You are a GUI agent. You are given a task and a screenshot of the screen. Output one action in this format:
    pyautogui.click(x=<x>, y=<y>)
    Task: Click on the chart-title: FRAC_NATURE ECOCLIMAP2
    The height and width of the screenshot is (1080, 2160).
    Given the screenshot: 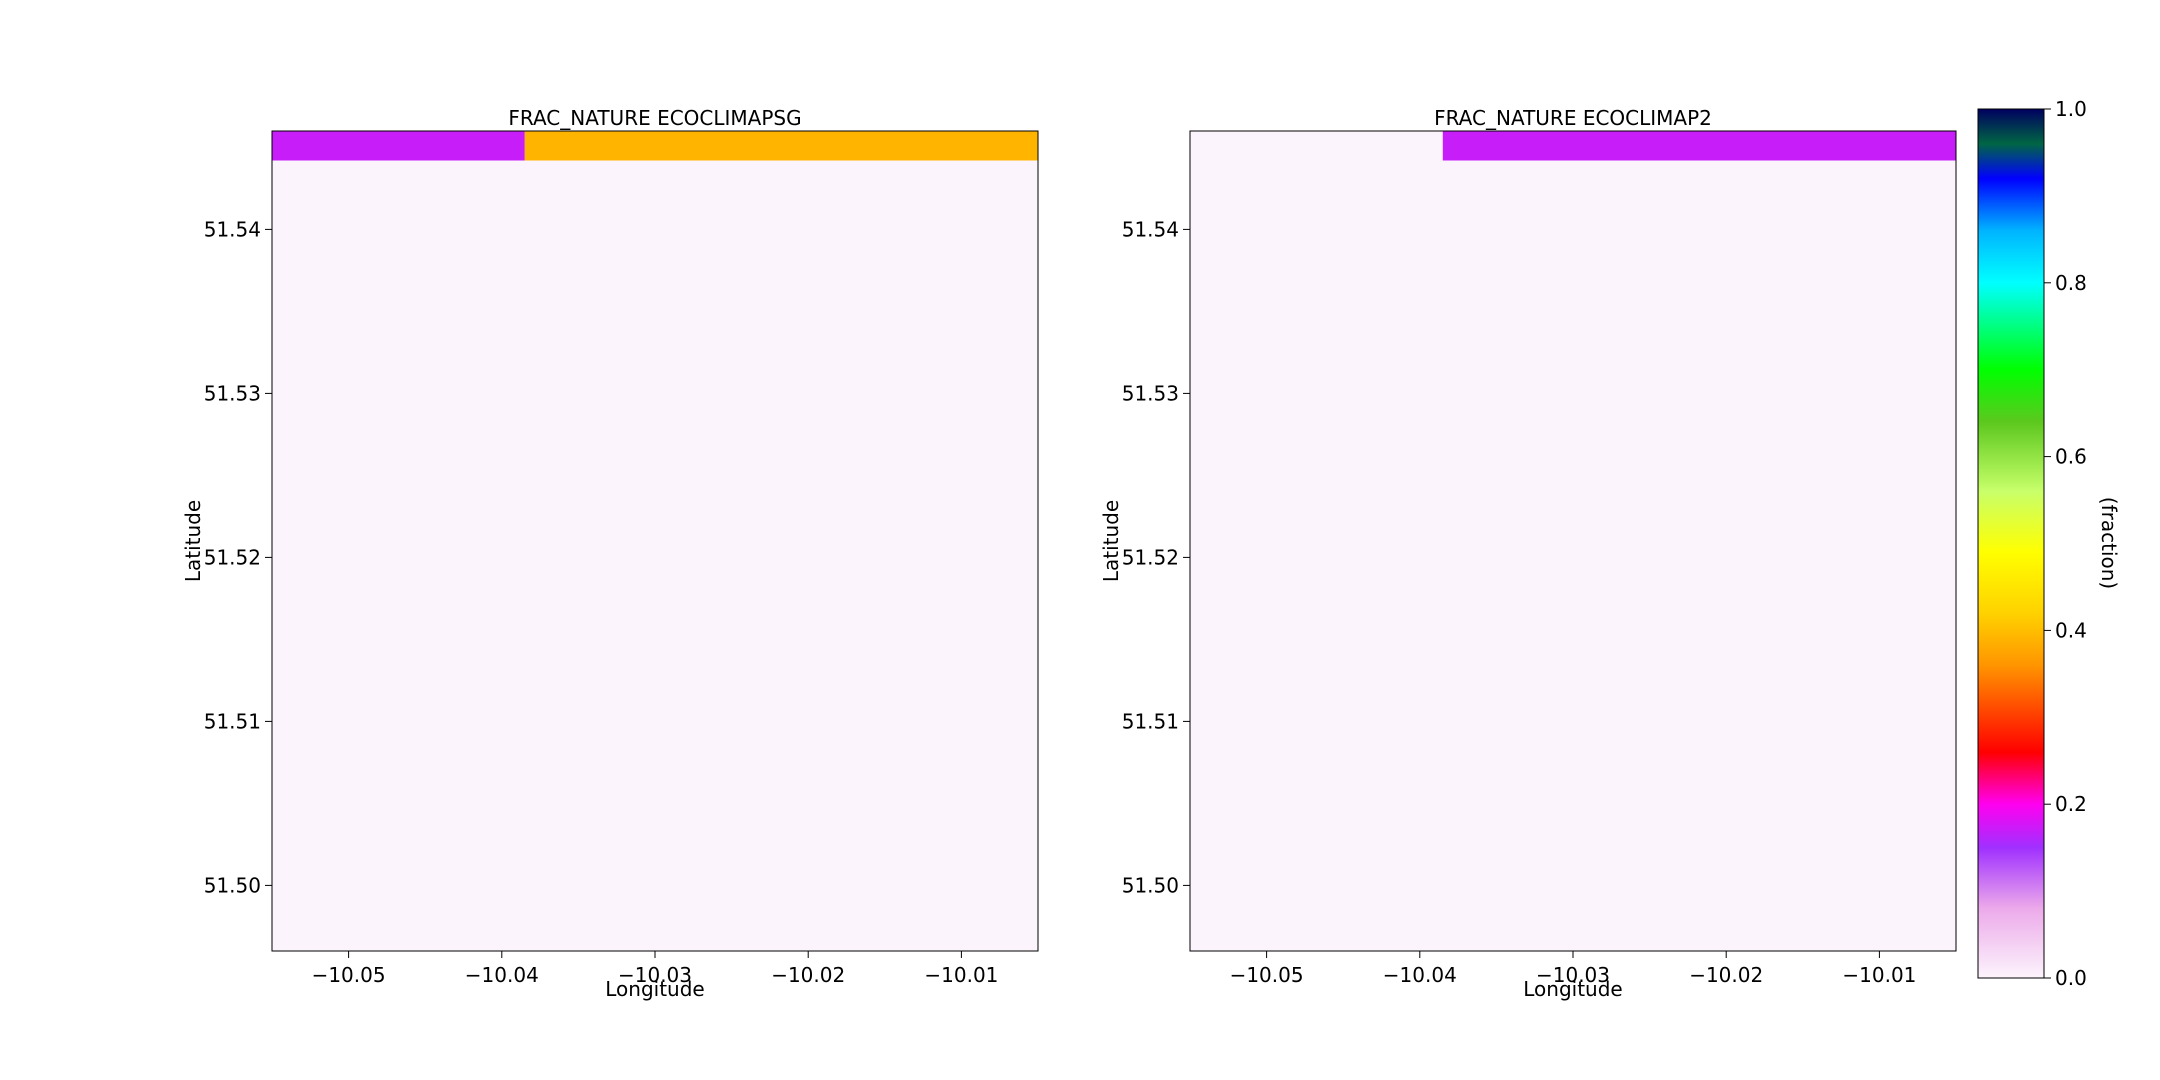 What is the action you would take?
    pyautogui.click(x=1573, y=118)
    